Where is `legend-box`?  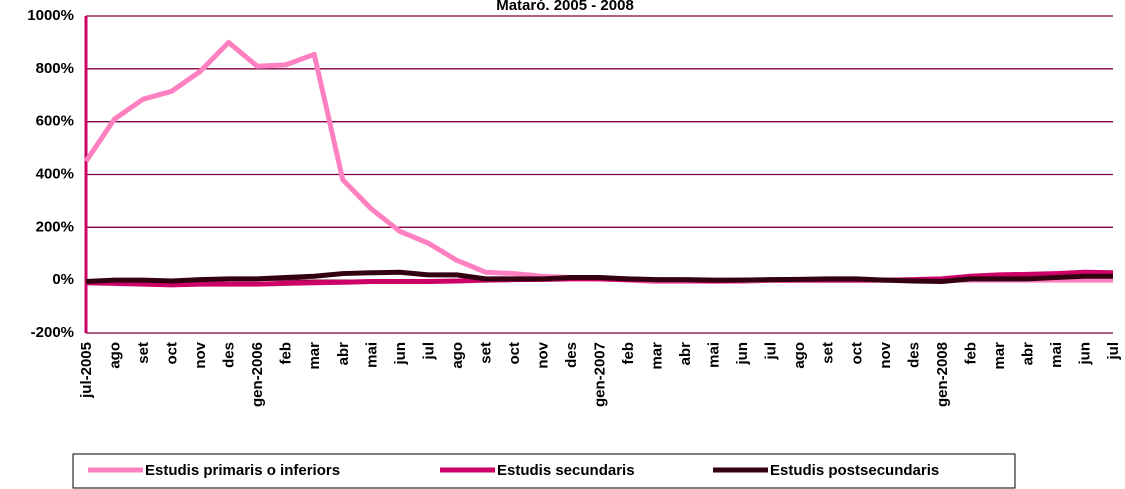 legend-box is located at coordinates (544, 471).